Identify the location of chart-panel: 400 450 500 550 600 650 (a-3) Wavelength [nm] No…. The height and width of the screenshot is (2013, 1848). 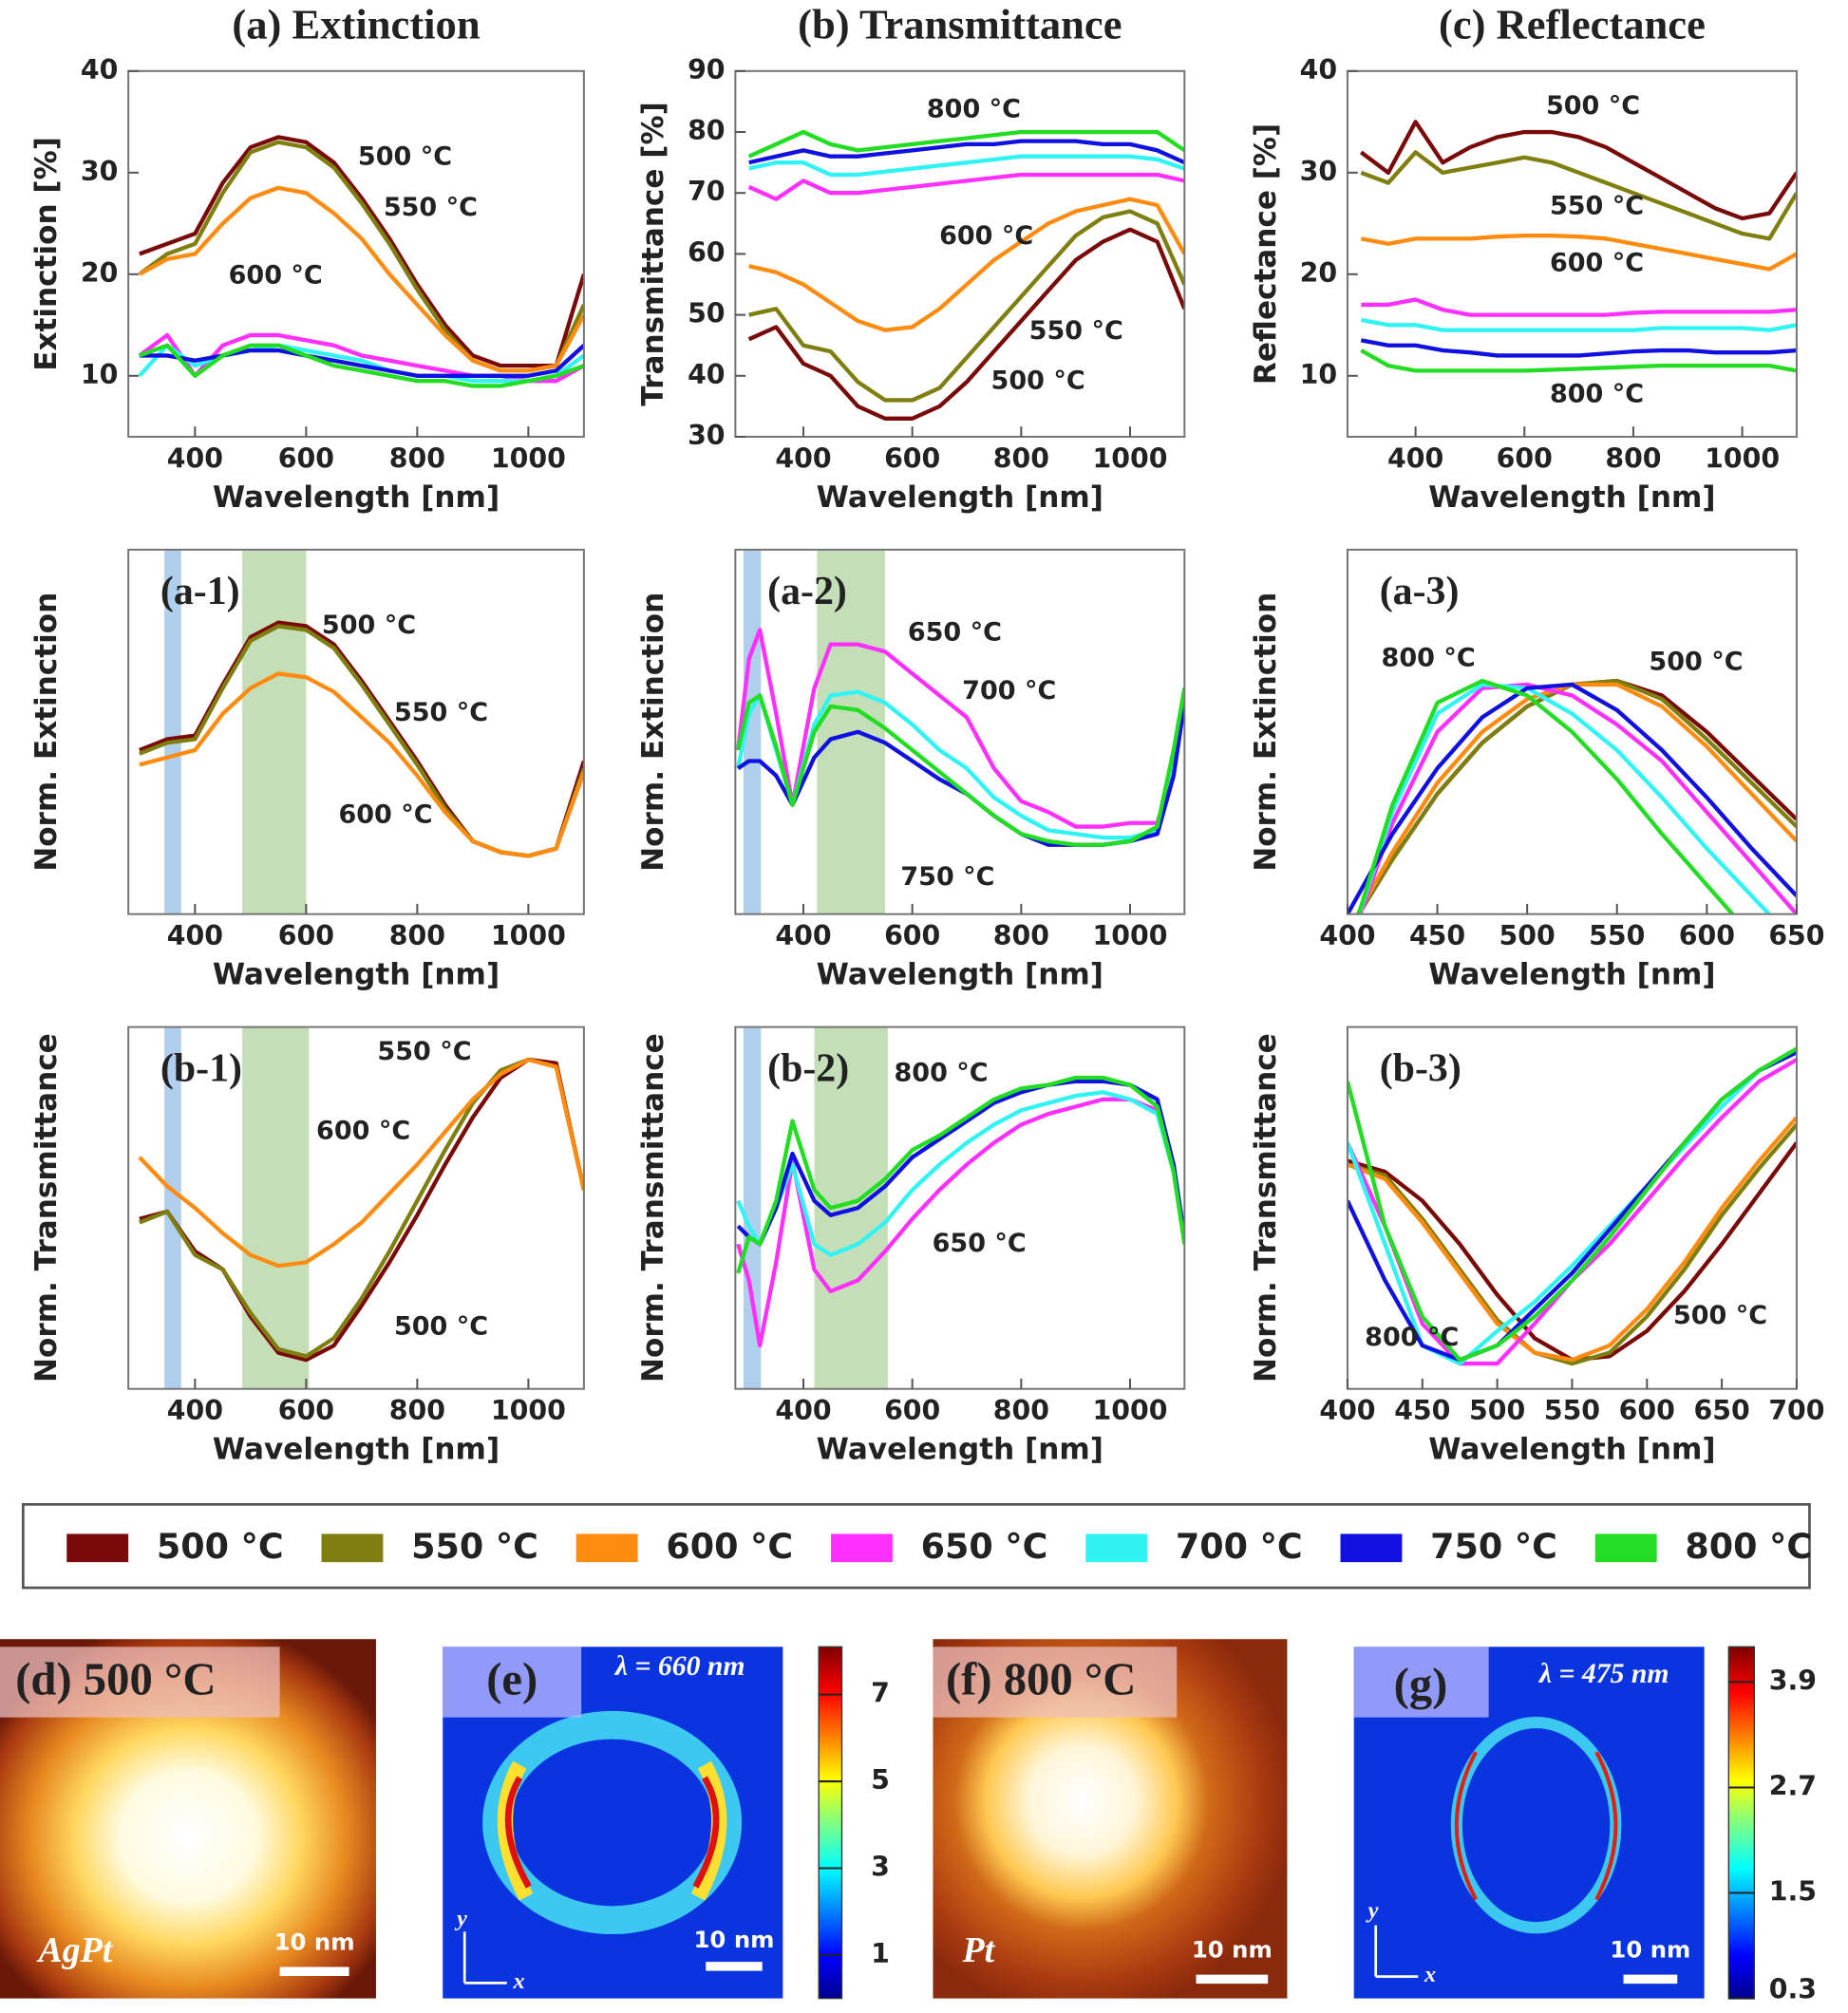
(1537, 770).